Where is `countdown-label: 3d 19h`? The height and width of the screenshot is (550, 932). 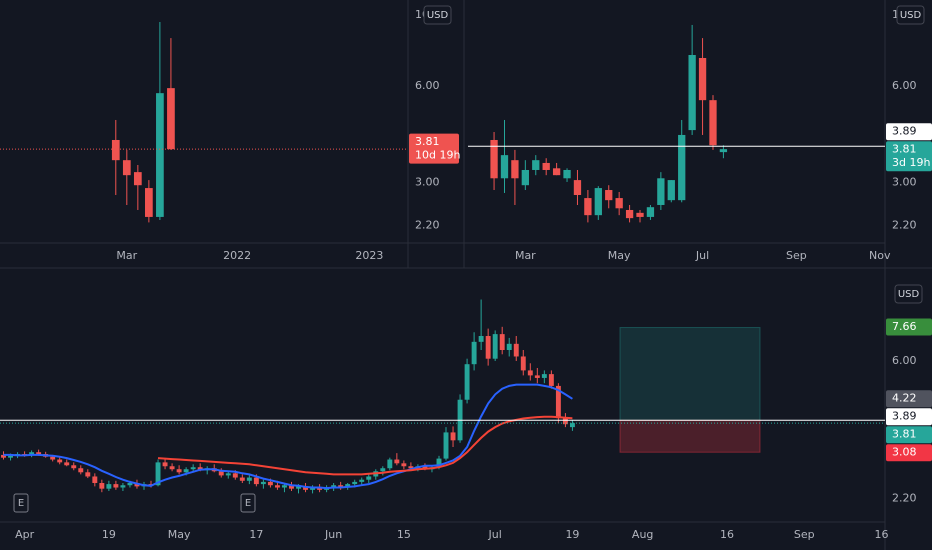
countdown-label: 3d 19h is located at coordinates (911, 162).